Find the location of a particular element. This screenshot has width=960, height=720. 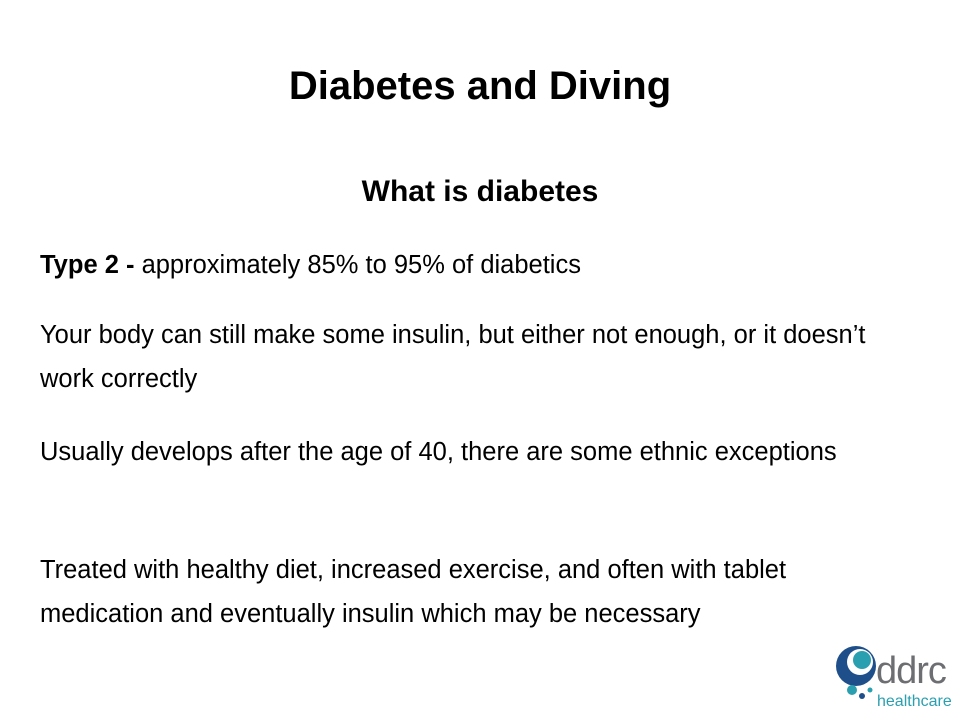

logo-tagline: healthcare is located at coordinates (914, 701).